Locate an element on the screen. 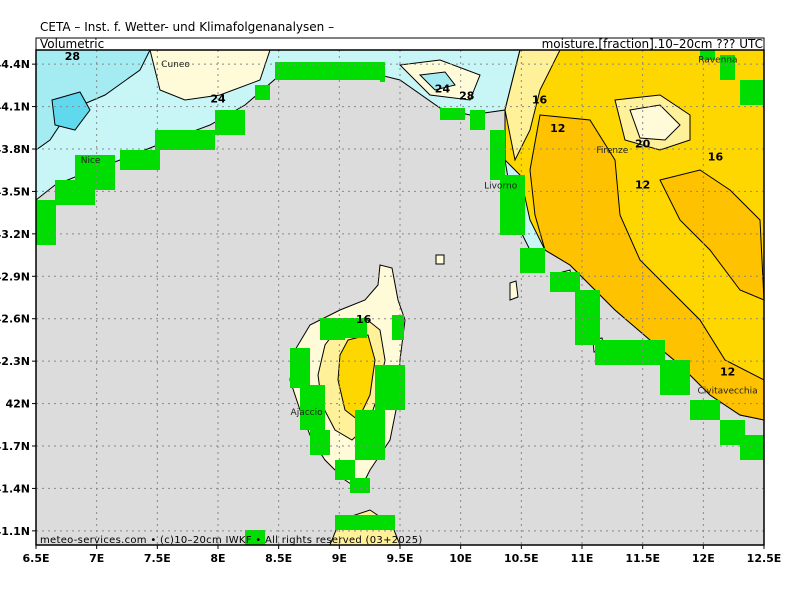 The height and width of the screenshot is (600, 800). lon-tick-label: 6.5E is located at coordinates (35, 558).